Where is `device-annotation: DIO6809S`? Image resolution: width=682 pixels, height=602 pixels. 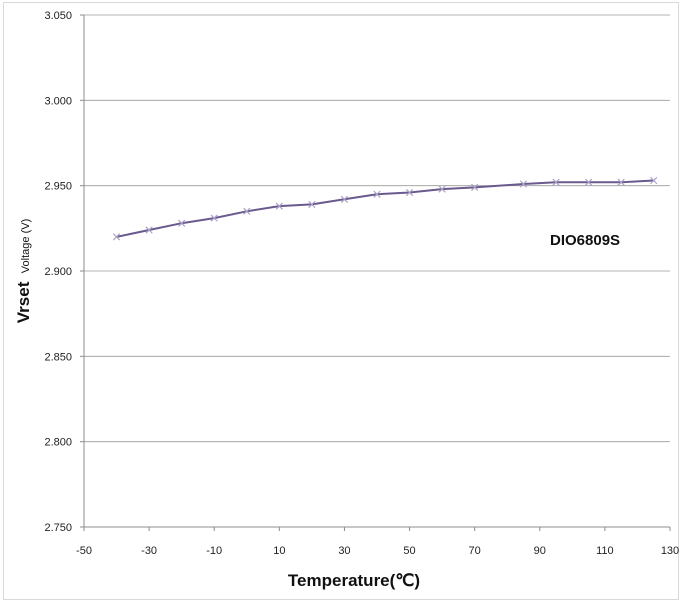 device-annotation: DIO6809S is located at coordinates (585, 240).